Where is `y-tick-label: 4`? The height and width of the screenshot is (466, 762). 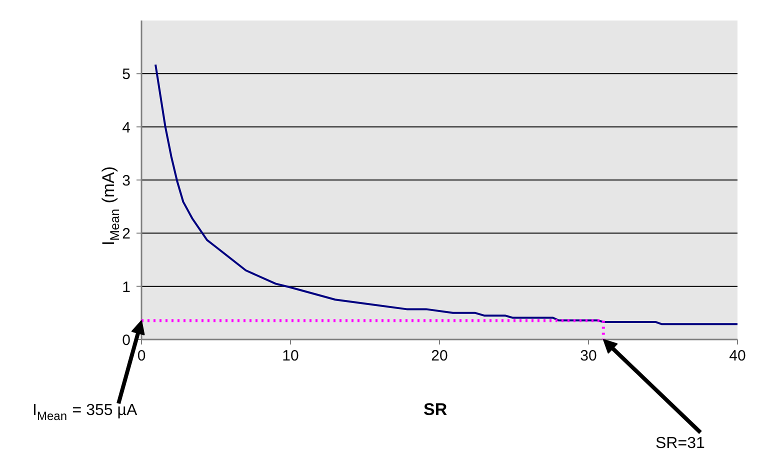 y-tick-label: 4 is located at coordinates (126, 127).